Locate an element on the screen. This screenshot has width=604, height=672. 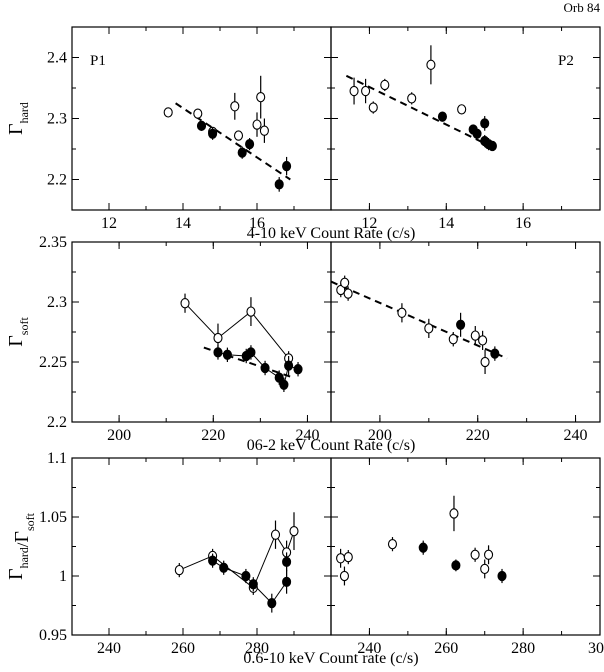
panel-ratio-p2: 240 260 280 300 is located at coordinates (467, 557).